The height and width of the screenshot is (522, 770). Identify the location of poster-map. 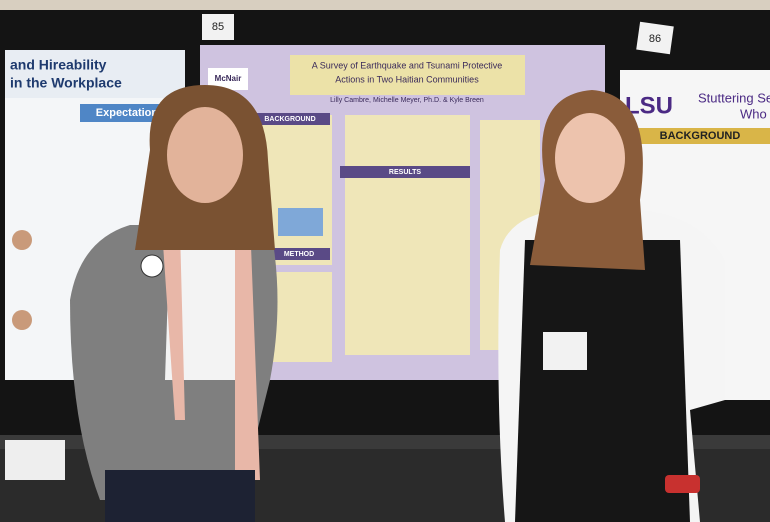
(300, 222).